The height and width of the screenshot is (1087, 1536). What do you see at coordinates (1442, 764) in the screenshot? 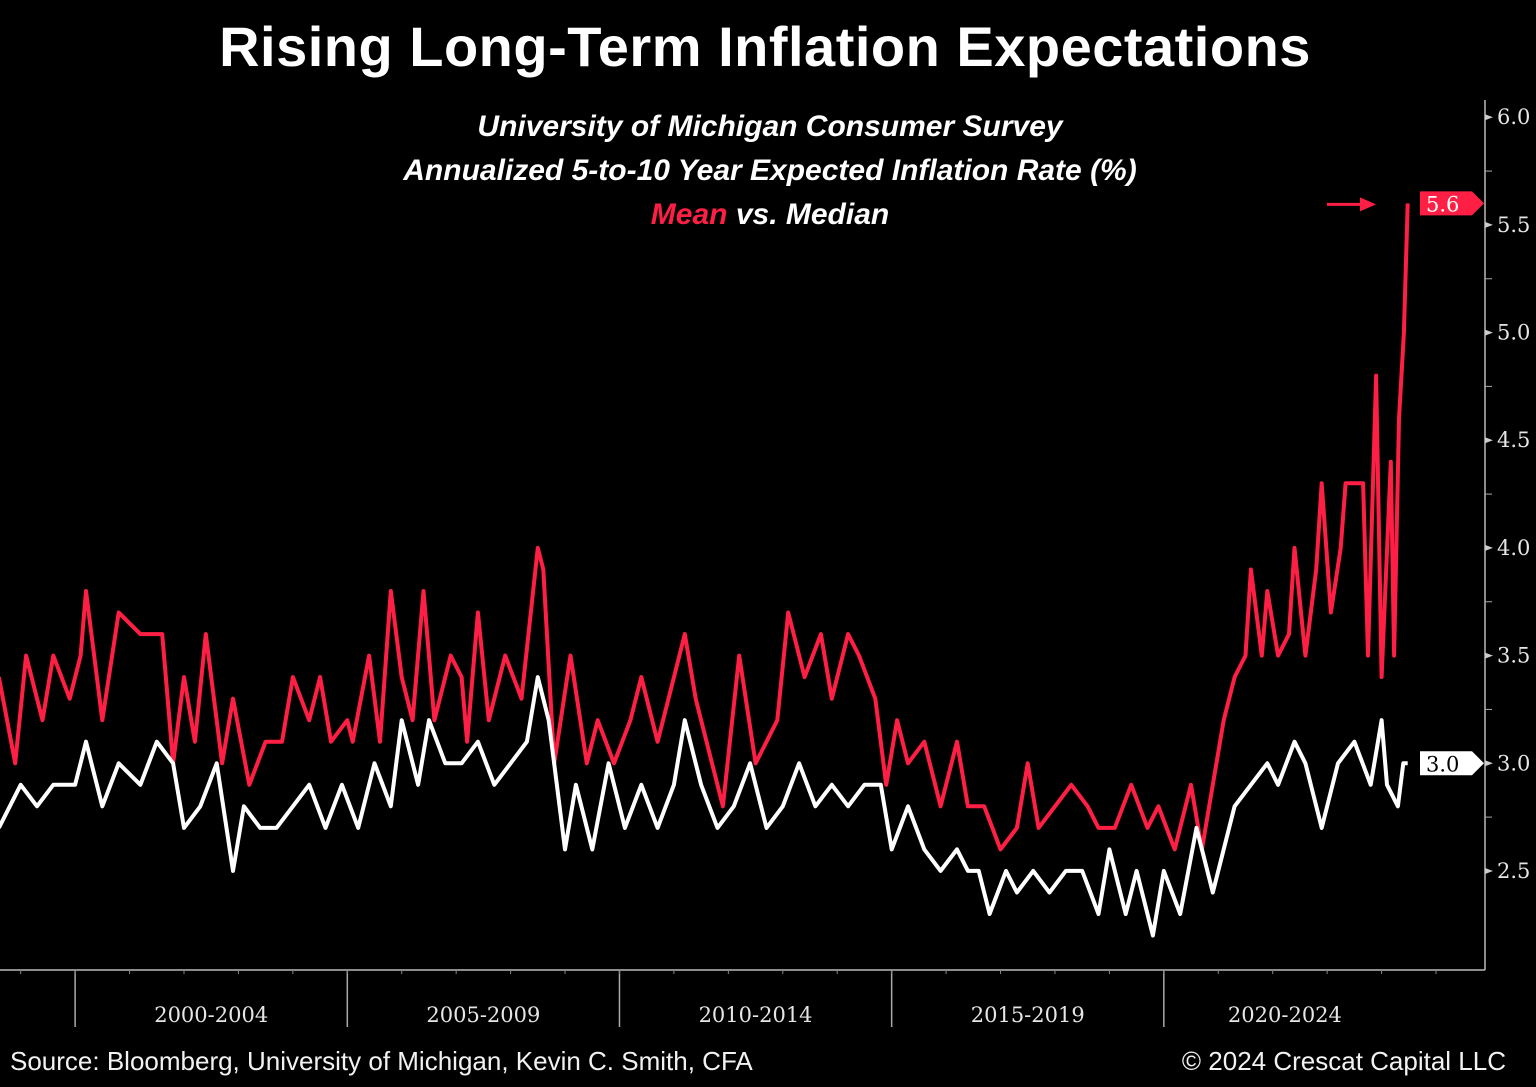
I see `last-value-label-median: 3.0` at bounding box center [1442, 764].